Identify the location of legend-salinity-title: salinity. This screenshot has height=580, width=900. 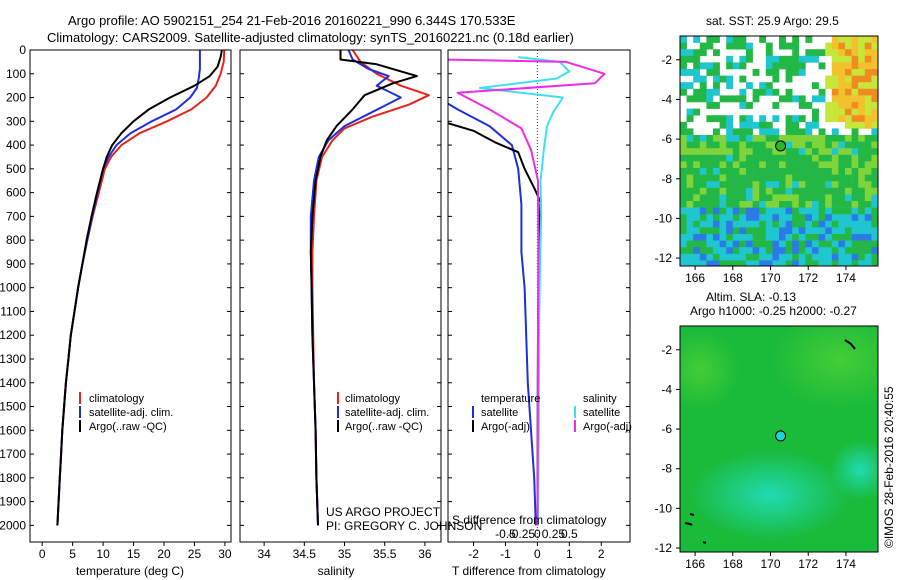
(600, 399).